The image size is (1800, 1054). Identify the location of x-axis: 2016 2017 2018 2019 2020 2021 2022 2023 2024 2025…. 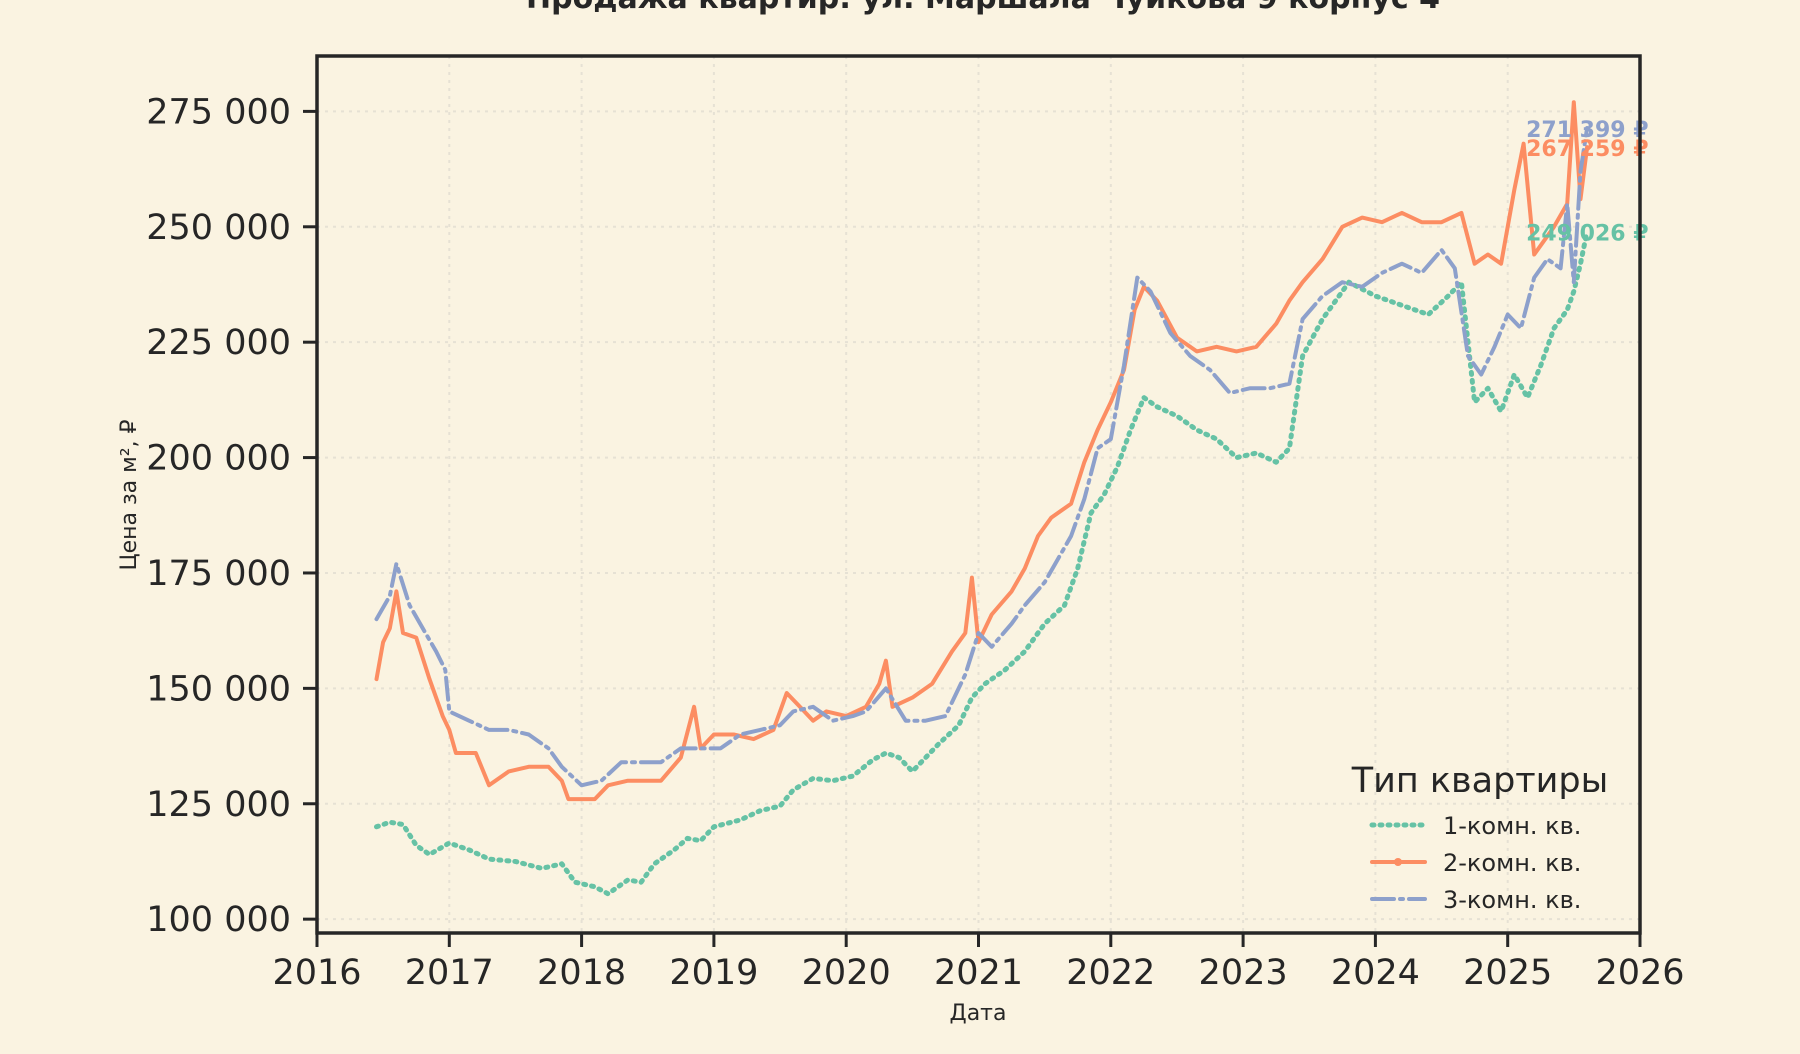
(978, 963).